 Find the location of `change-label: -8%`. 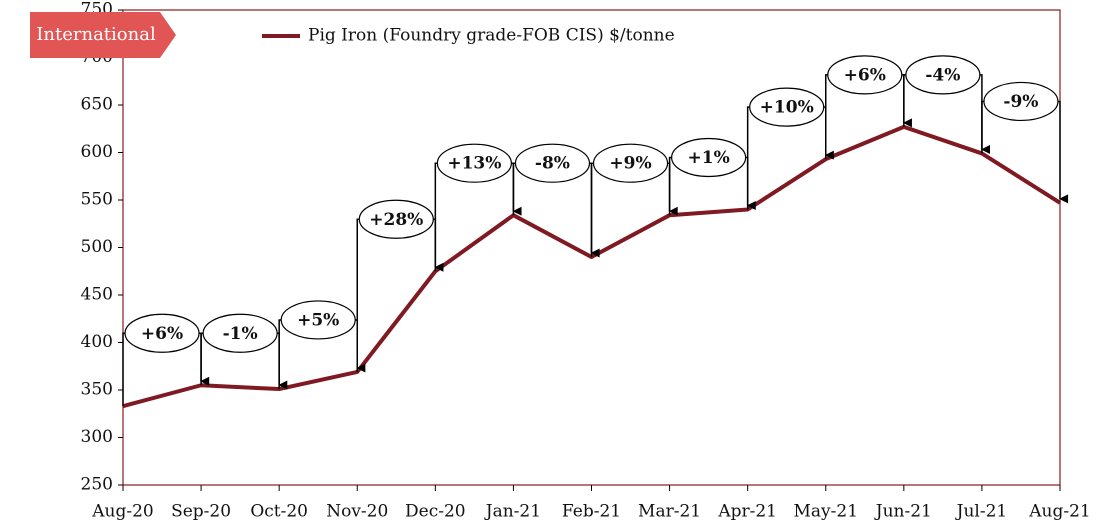

change-label: -8% is located at coordinates (552, 164).